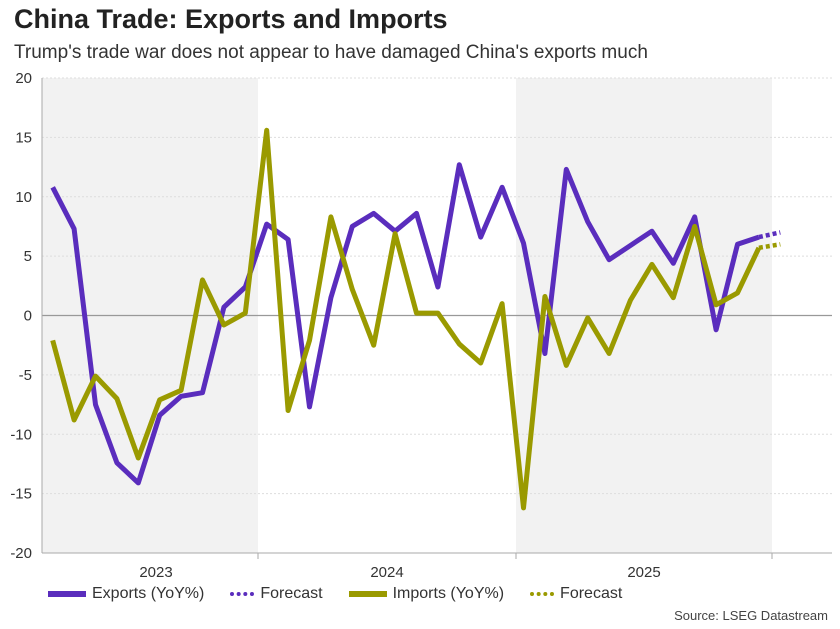 This screenshot has height=629, width=840. I want to click on legend-swatch-imports-forecast, so click(542, 594).